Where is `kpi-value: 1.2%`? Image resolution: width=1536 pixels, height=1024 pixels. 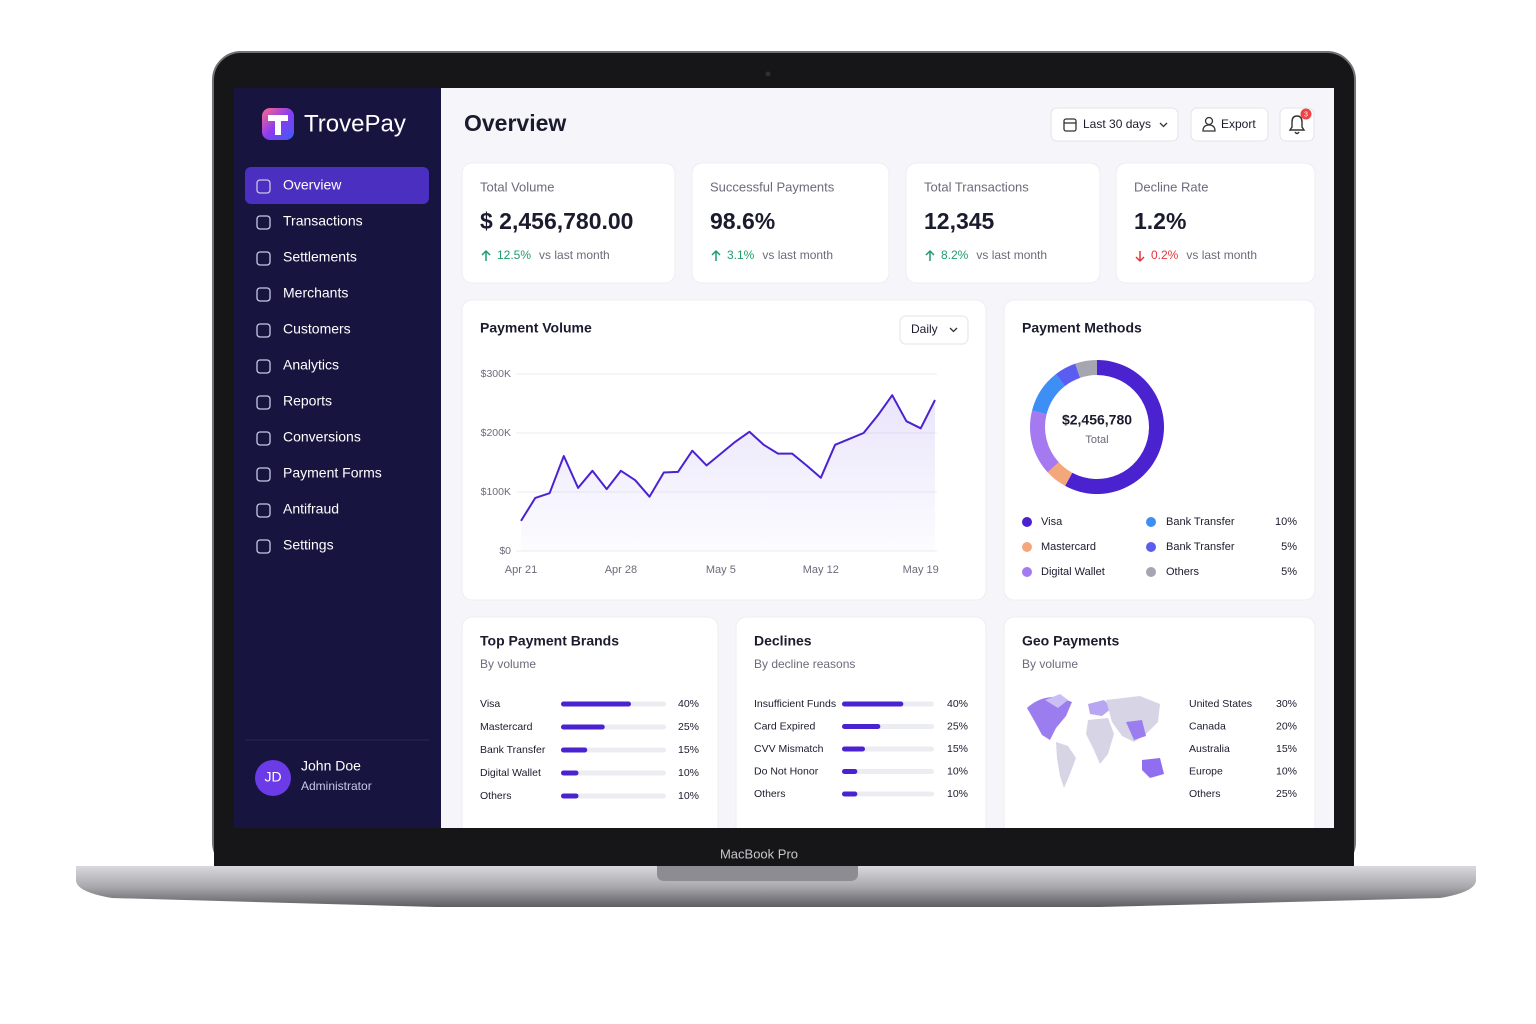
kpi-value: 1.2% is located at coordinates (1160, 221).